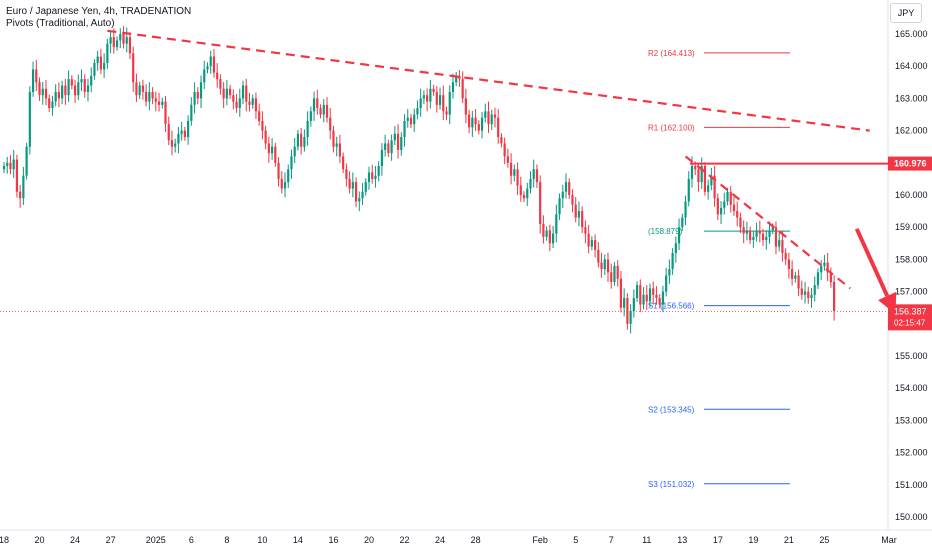  Describe the element at coordinates (753, 540) in the screenshot. I see `x-tick-label: 19` at that location.